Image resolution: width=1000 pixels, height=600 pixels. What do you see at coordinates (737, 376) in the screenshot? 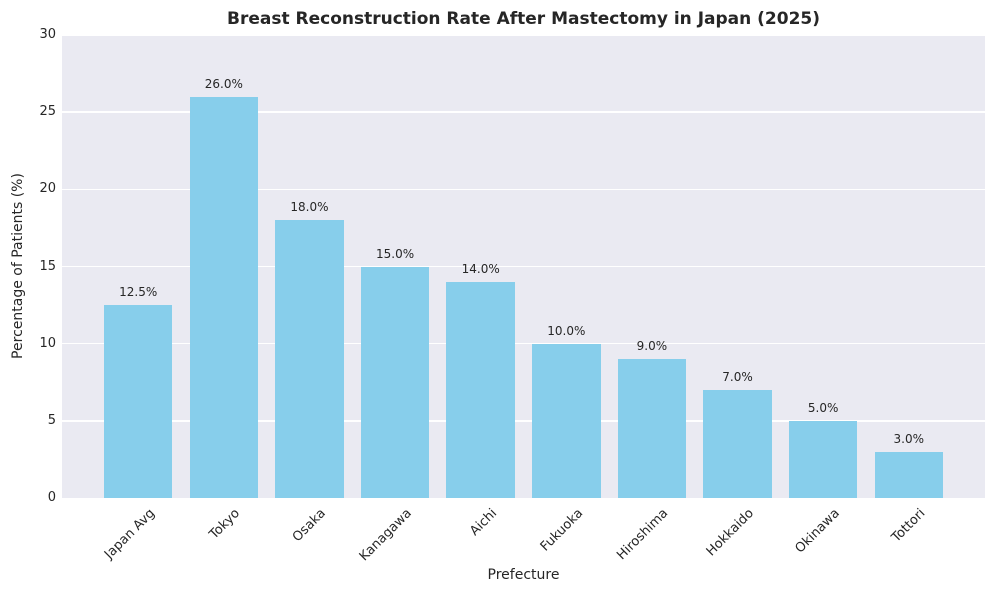
I see `bar-value-label: 7.0%` at bounding box center [737, 376].